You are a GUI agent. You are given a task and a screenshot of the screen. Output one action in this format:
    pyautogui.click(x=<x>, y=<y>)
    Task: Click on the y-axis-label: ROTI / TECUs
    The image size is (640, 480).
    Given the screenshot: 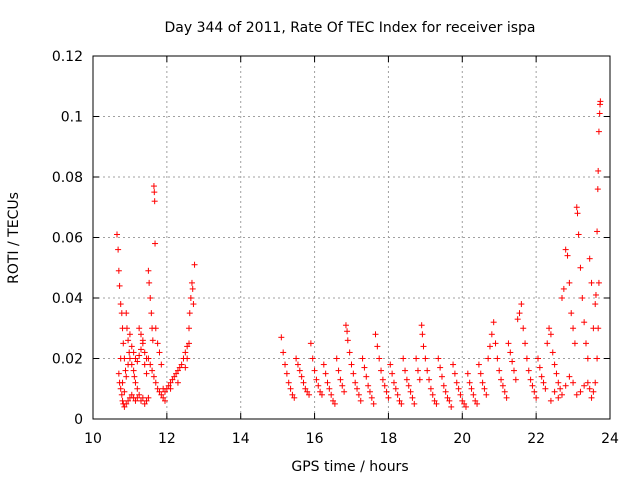 What is the action you would take?
    pyautogui.click(x=14, y=238)
    